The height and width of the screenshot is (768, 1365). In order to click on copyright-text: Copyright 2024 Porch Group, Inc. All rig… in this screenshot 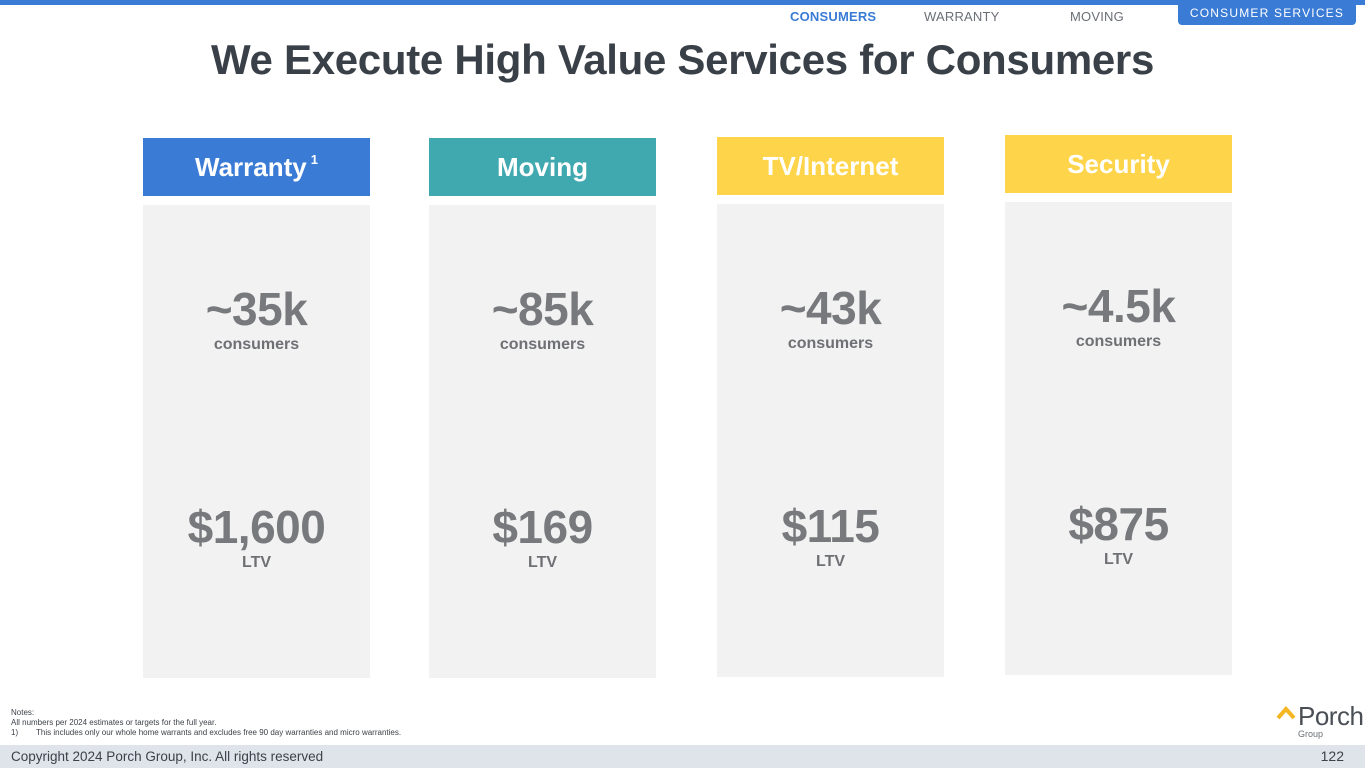, I will do `click(167, 756)`.